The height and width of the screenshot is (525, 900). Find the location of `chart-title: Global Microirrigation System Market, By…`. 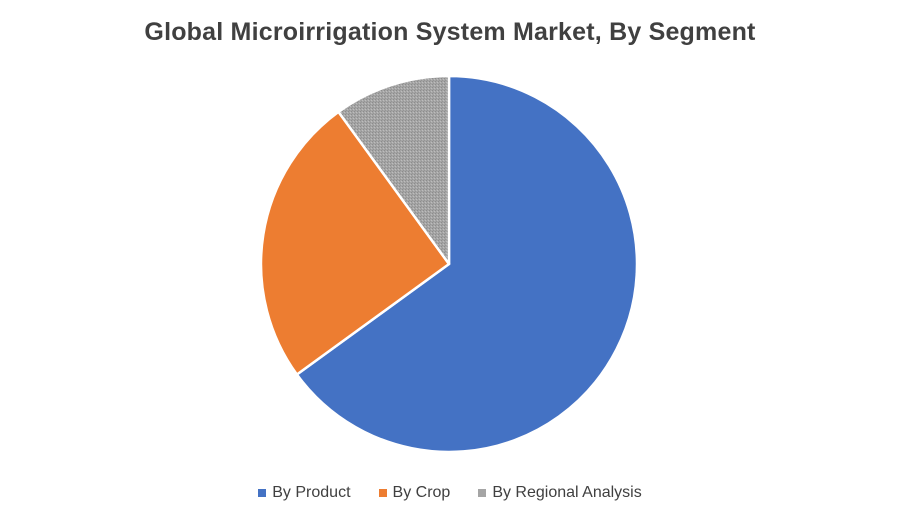

chart-title: Global Microirrigation System Market, By… is located at coordinates (450, 32).